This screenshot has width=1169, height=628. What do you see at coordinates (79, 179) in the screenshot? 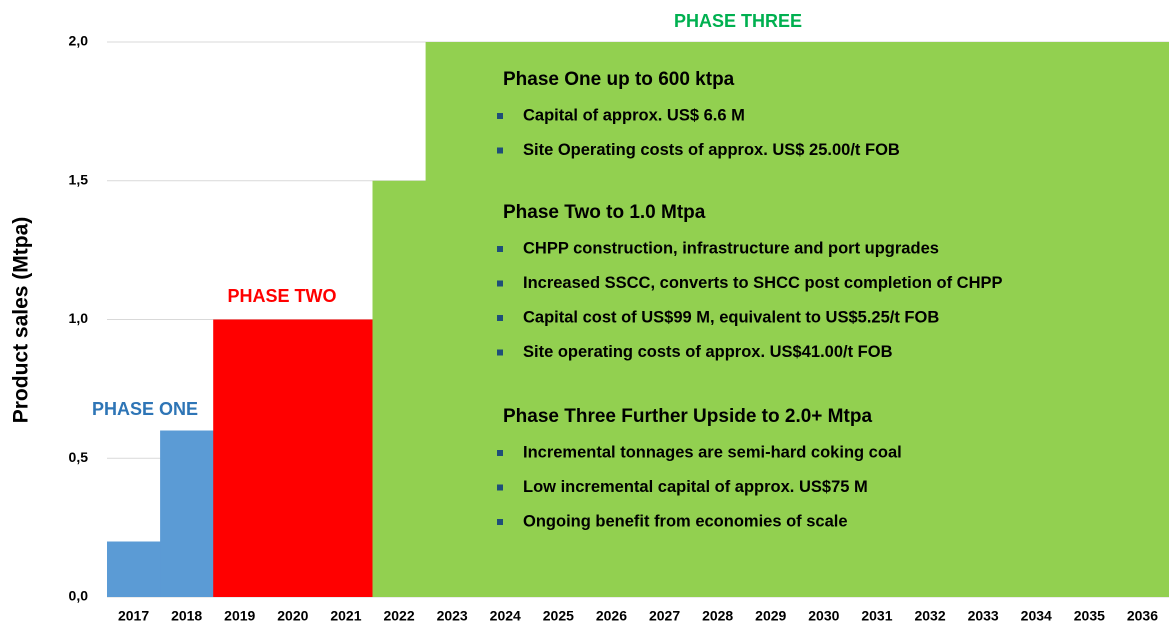
I see `y-tick-label: 1,5` at bounding box center [79, 179].